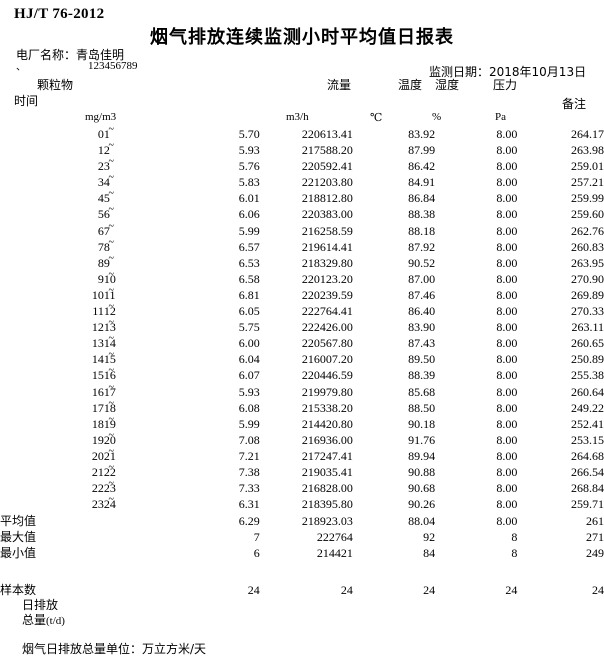 Image resolution: width=604 pixels, height=664 pixels. Describe the element at coordinates (109, 488) in the screenshot. I see `row-hour-end: 23` at that location.